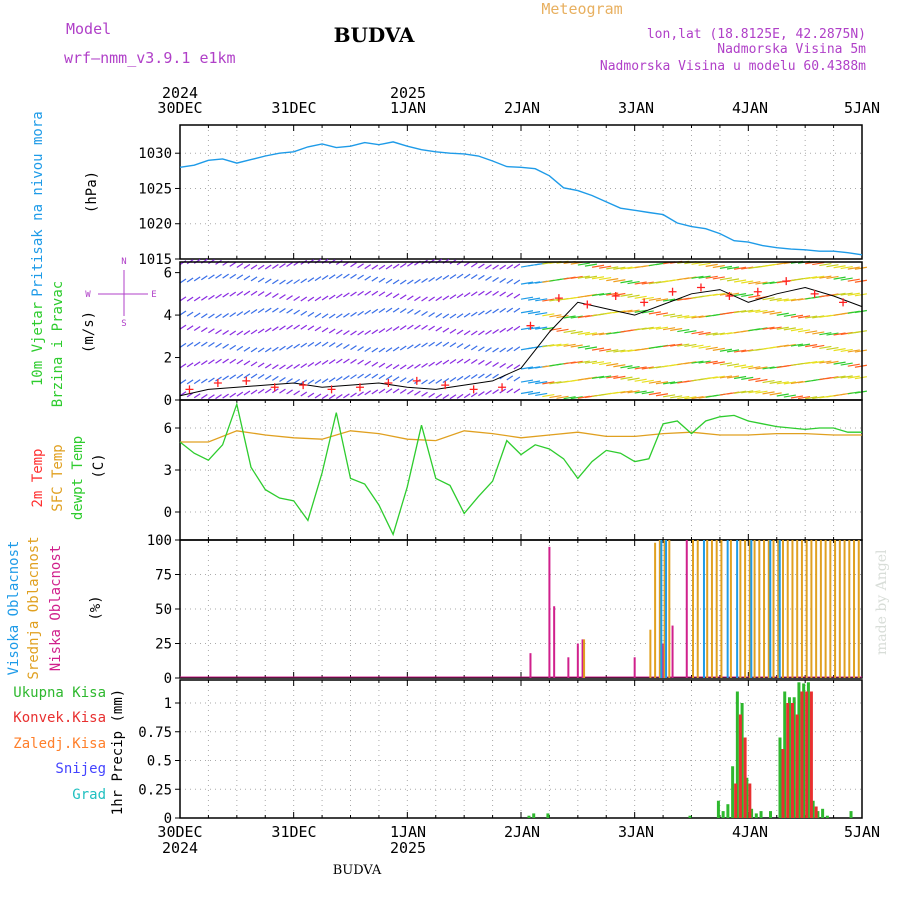 The image size is (900, 904). Describe the element at coordinates (882, 602) in the screenshot. I see `watermark: made by Angel` at that location.